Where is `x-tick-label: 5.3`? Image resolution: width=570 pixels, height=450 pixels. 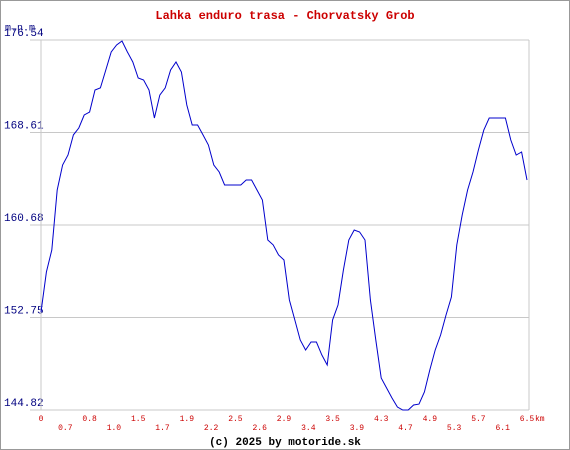 x-tick-label: 5.3 is located at coordinates (454, 428).